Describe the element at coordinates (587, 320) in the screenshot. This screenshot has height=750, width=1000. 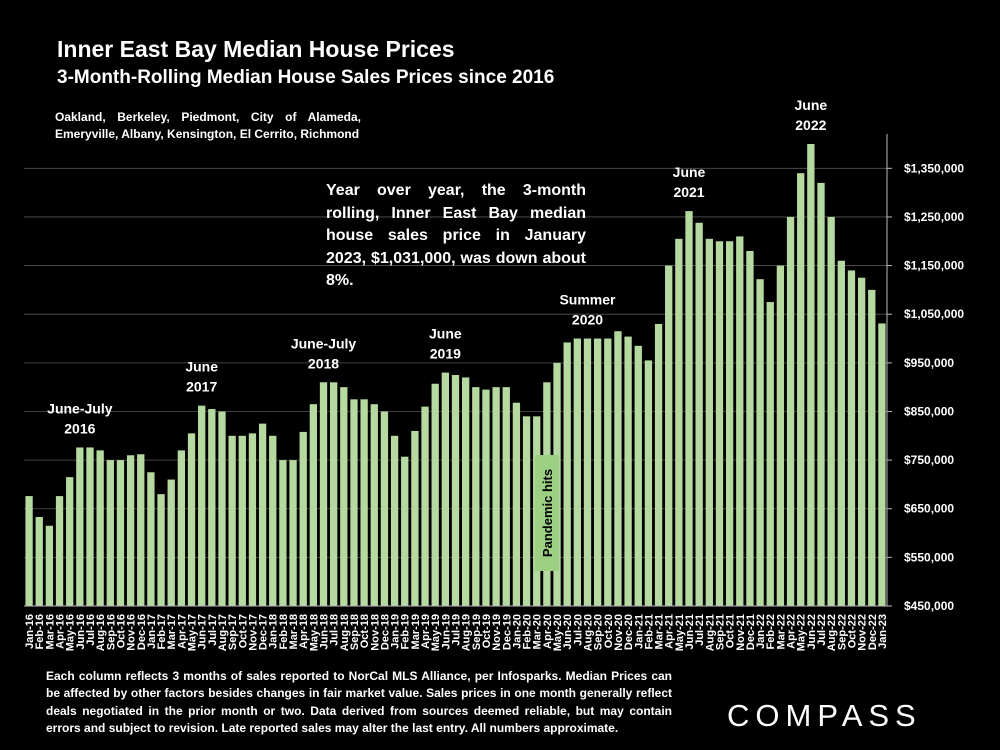
I see `annotation-label: 2020` at that location.